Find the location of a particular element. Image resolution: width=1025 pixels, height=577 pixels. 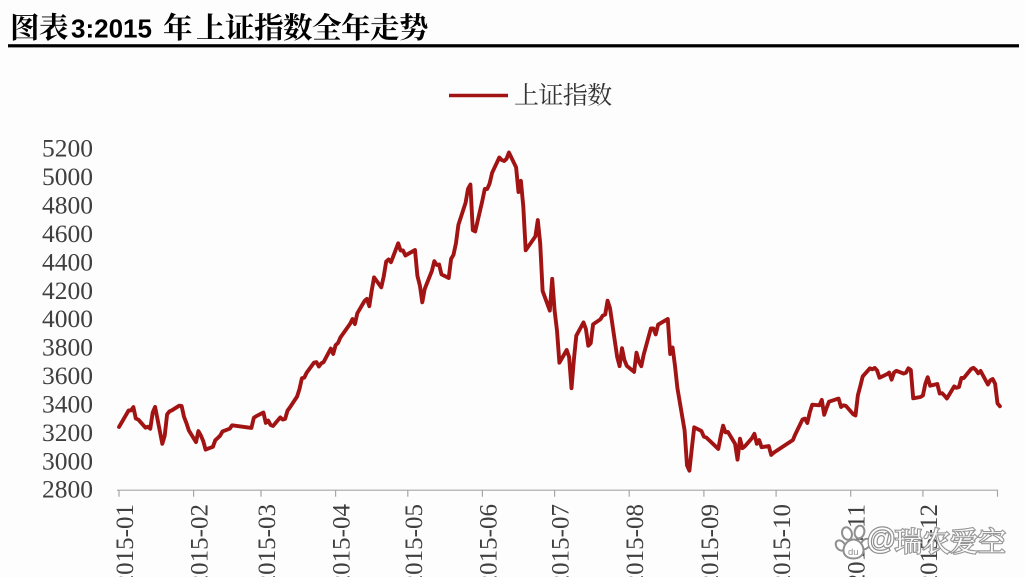

svg-text: 2015-07 is located at coordinates (561, 540).